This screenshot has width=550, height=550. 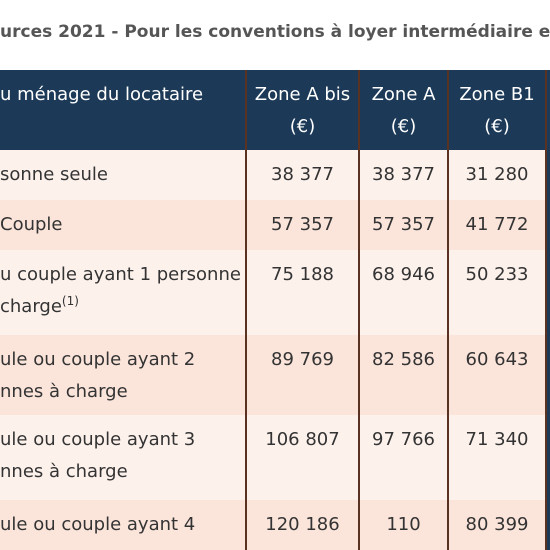 I want to click on text: ule ou couple ayant 4, so click(x=98, y=524).